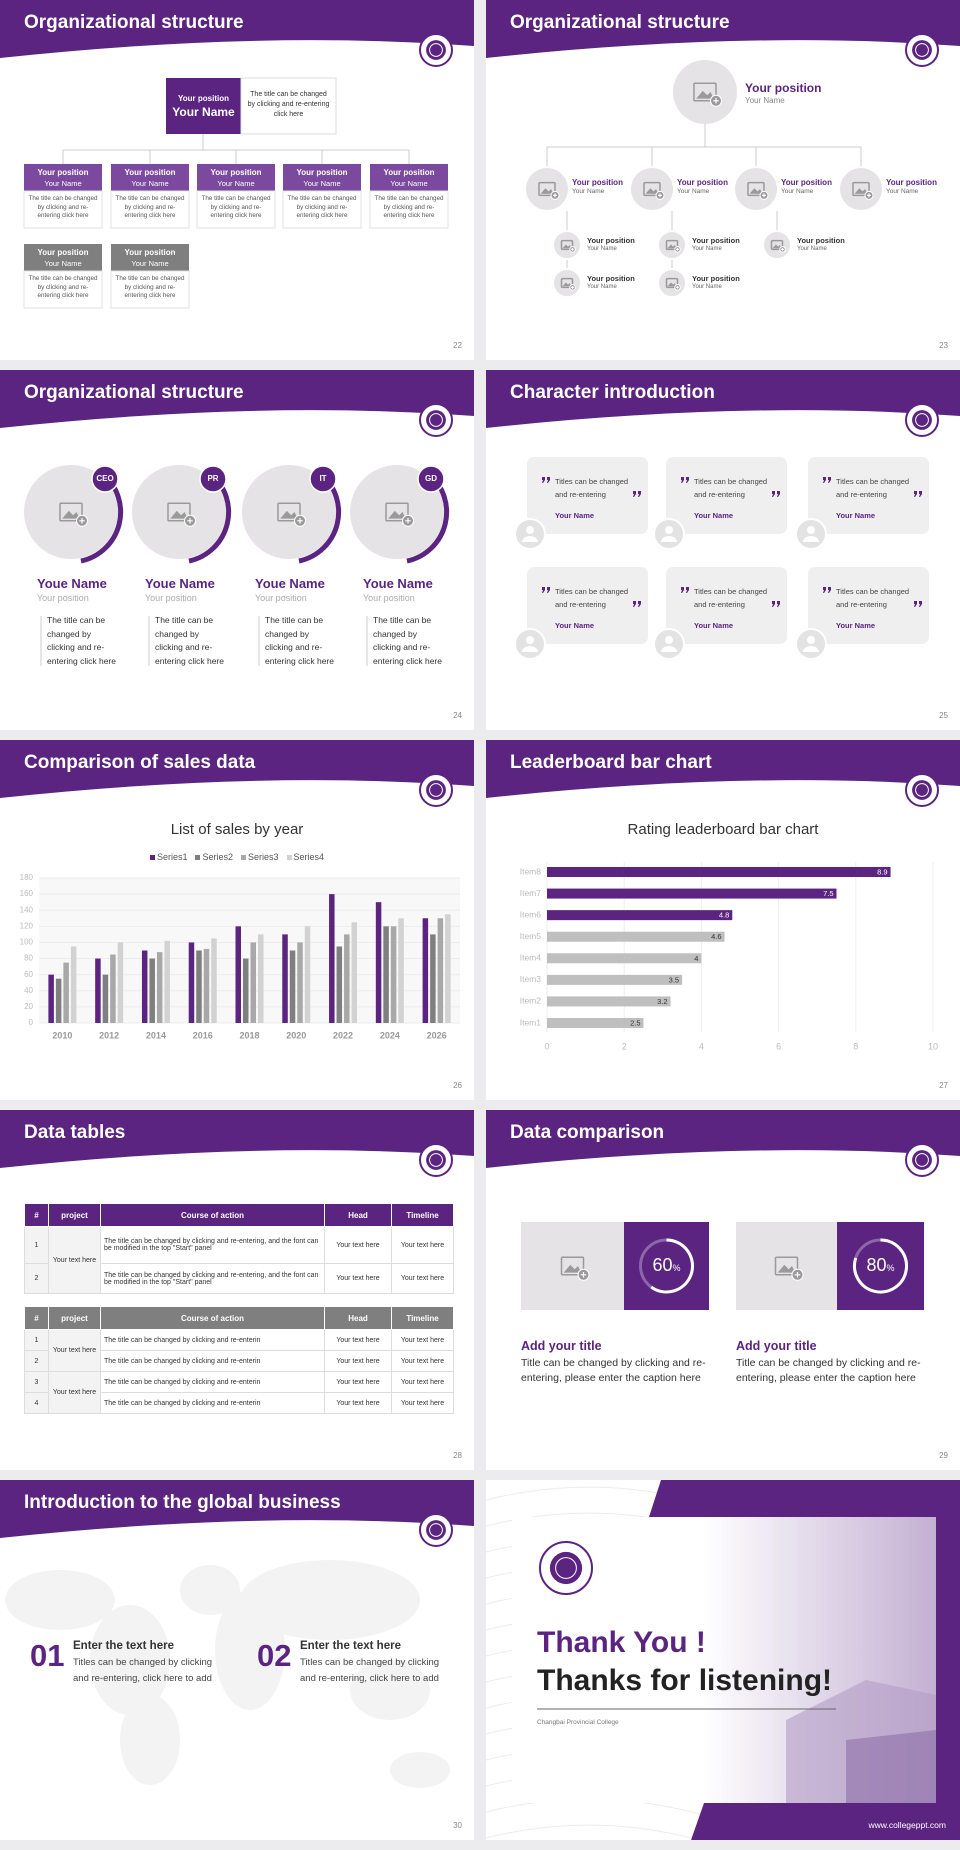 The width and height of the screenshot is (960, 1850). I want to click on value-label: 4.8, so click(724, 915).